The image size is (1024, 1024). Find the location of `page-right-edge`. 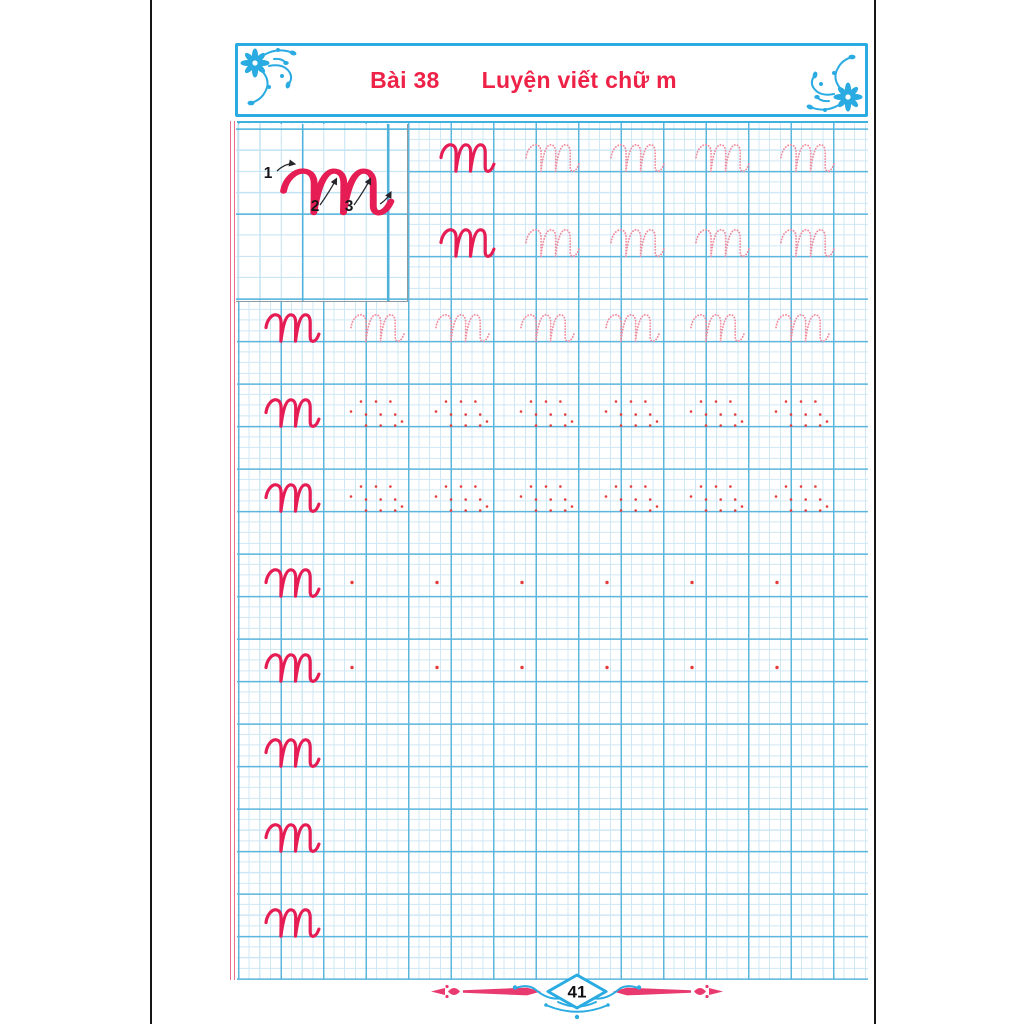

page-right-edge is located at coordinates (875, 512).